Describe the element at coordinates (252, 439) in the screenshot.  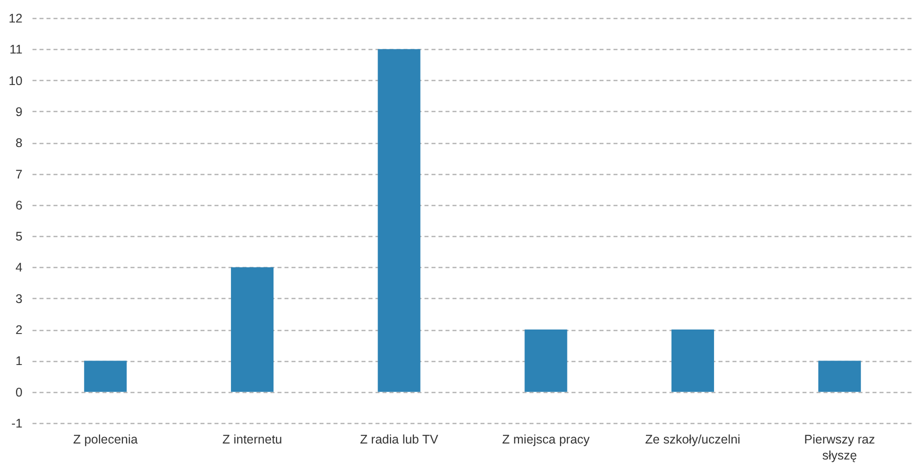
I see `x-tick-label: Z internetu` at that location.